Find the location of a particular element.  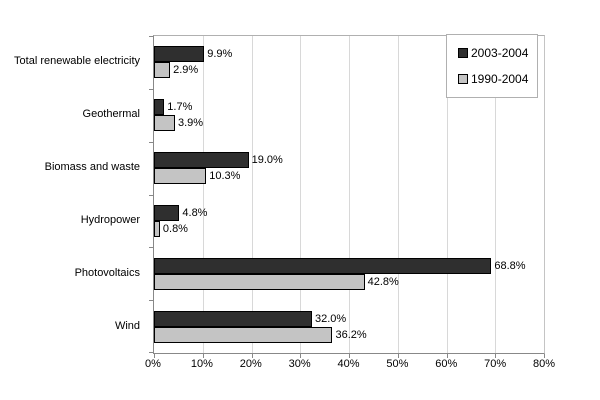

legend-label: 1990-2004 is located at coordinates (500, 78).